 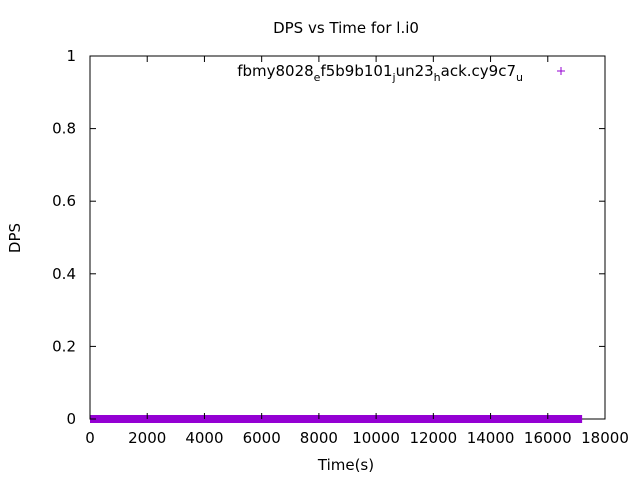 I want to click on x-tick-label: 4000, so click(x=204, y=438).